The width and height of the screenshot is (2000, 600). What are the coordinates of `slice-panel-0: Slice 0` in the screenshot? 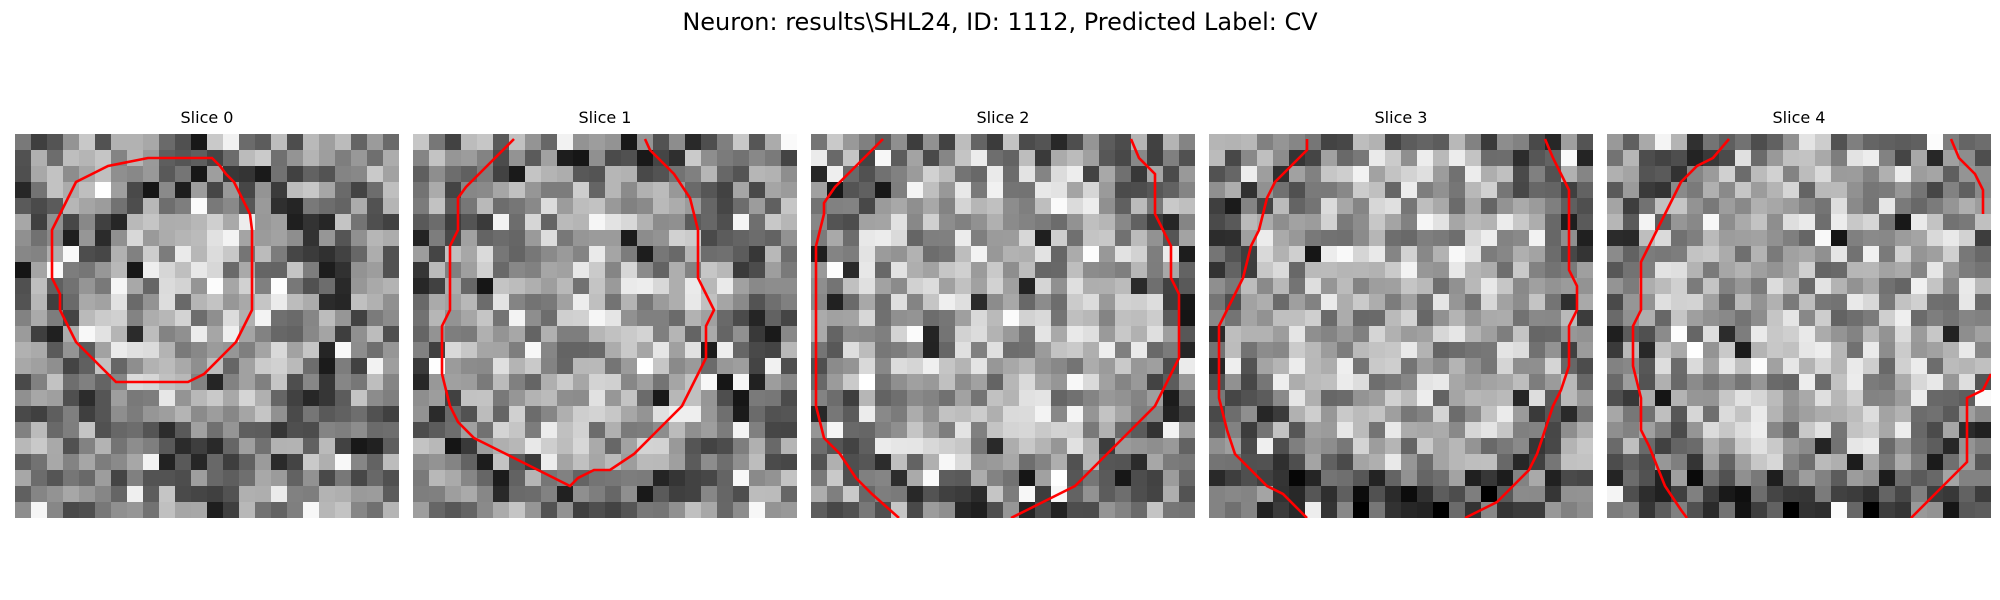 It's located at (207, 312).